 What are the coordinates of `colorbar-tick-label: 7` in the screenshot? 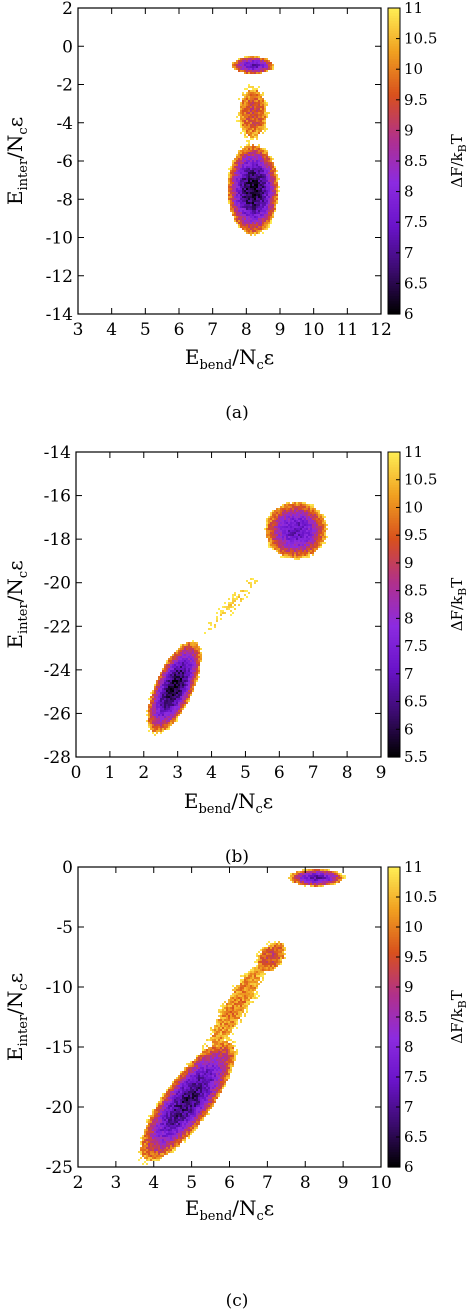 It's located at (409, 253).